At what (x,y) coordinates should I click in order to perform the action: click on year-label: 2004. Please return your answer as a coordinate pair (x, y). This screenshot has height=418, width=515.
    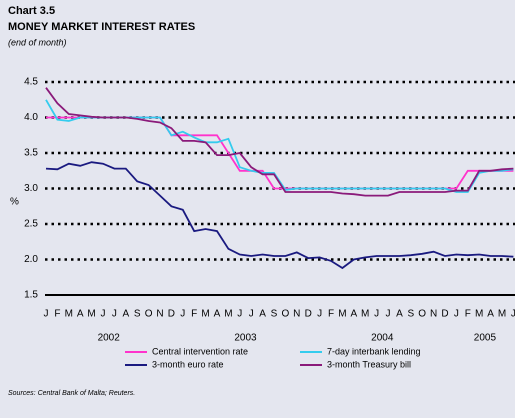
    Looking at the image, I should click on (382, 338).